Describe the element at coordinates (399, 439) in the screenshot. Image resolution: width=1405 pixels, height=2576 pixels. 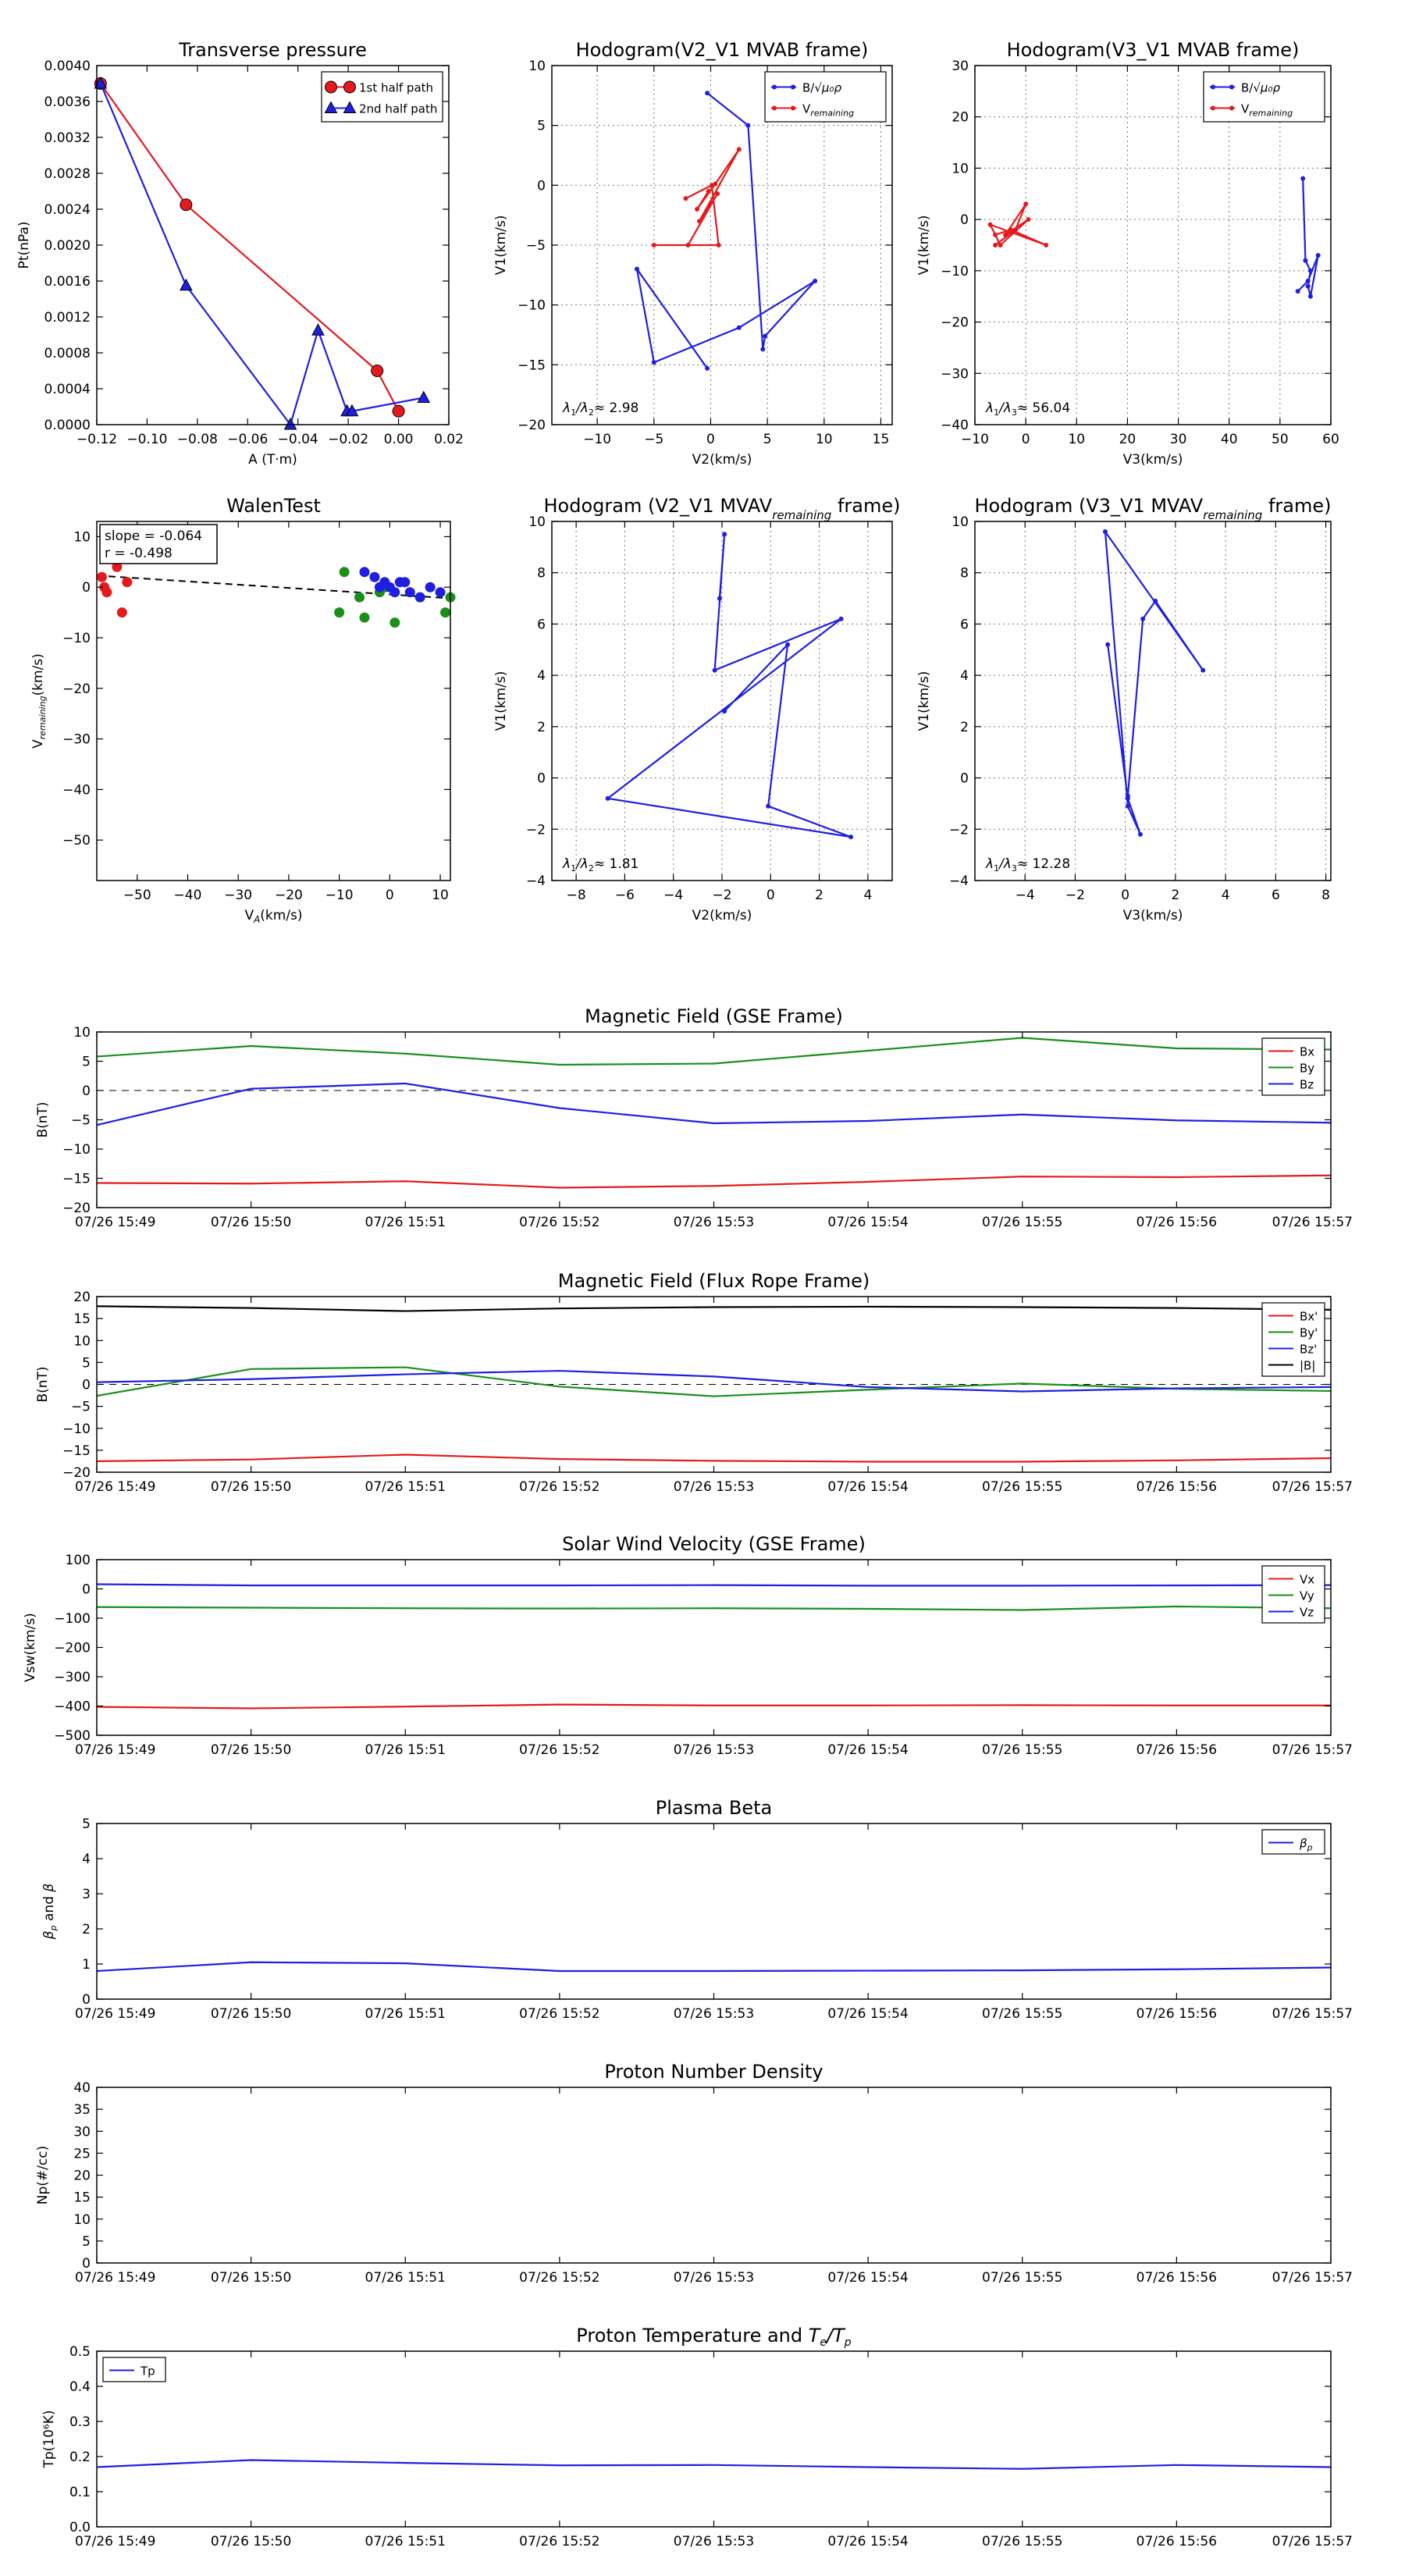
I see `x-tick-label: 0.00` at that location.